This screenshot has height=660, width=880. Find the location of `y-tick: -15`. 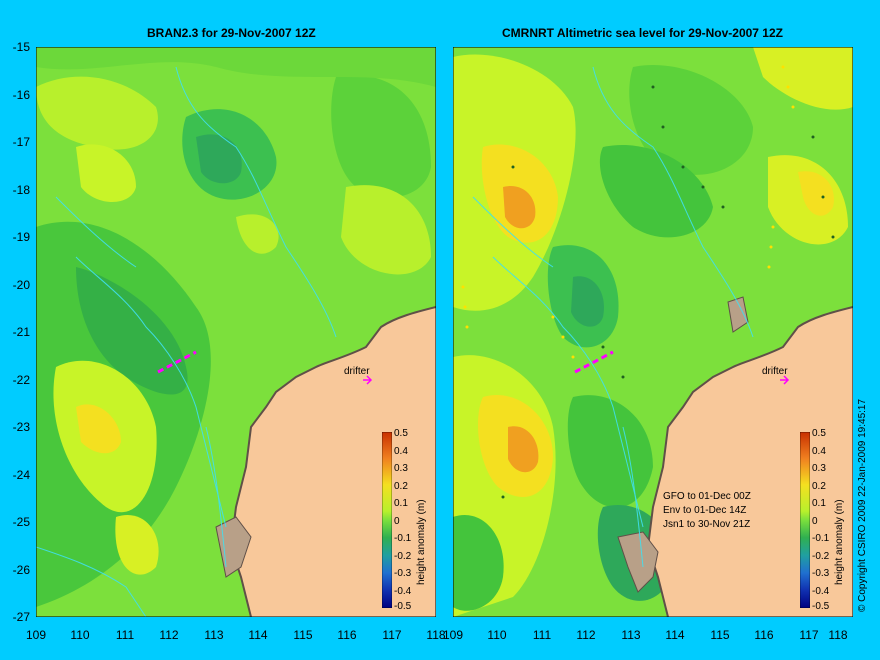

y-tick: -15 is located at coordinates (21, 47).